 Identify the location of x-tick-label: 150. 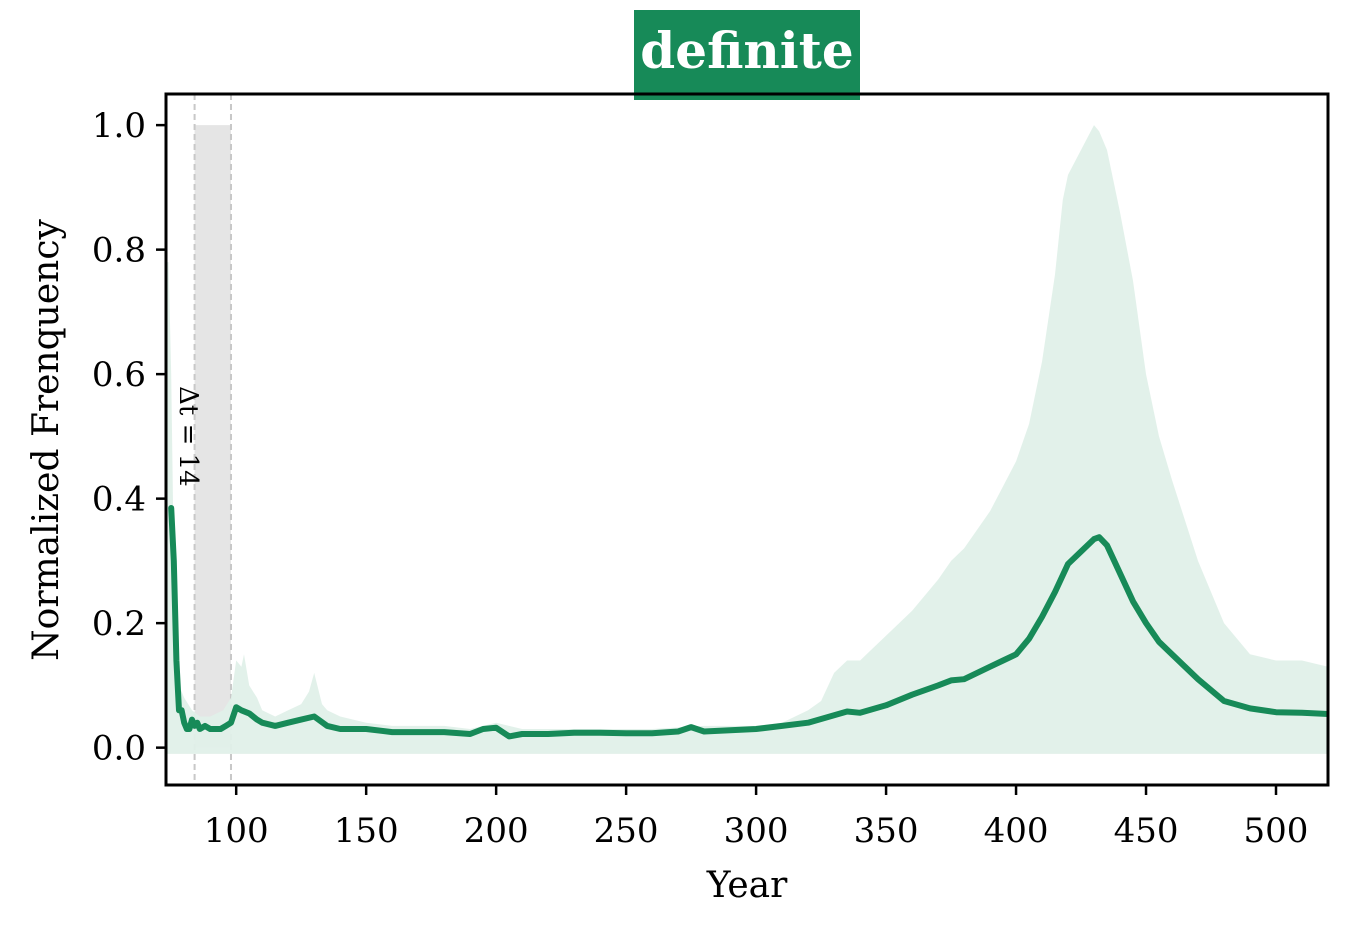
(366, 831).